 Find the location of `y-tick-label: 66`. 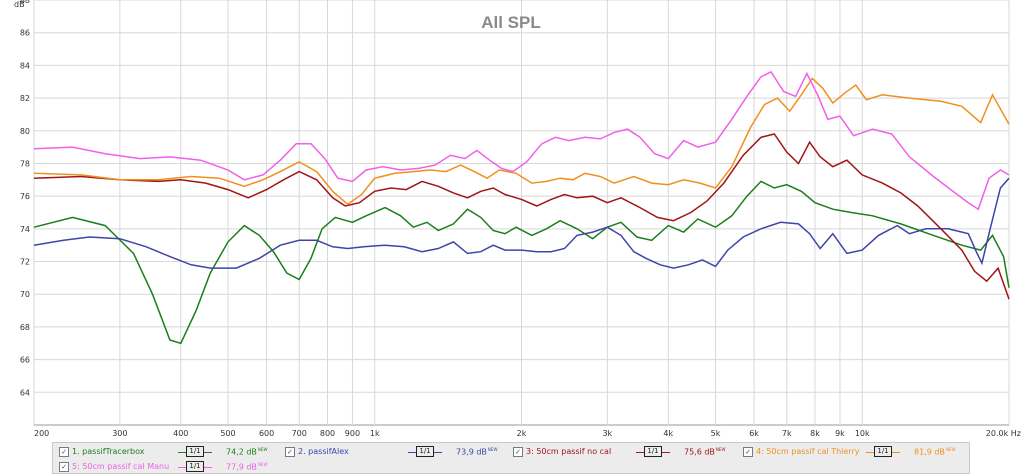

y-tick-label: 66 is located at coordinates (25, 360).